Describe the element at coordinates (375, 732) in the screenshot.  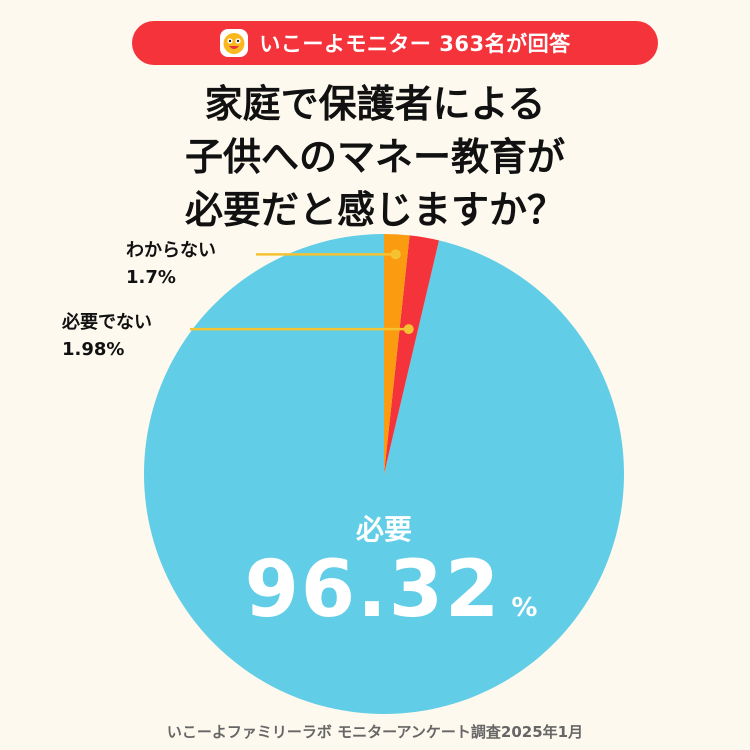
I see `survey-source-footer: いこーよファミリーラボ モニターアンケート調査2025年1月` at that location.